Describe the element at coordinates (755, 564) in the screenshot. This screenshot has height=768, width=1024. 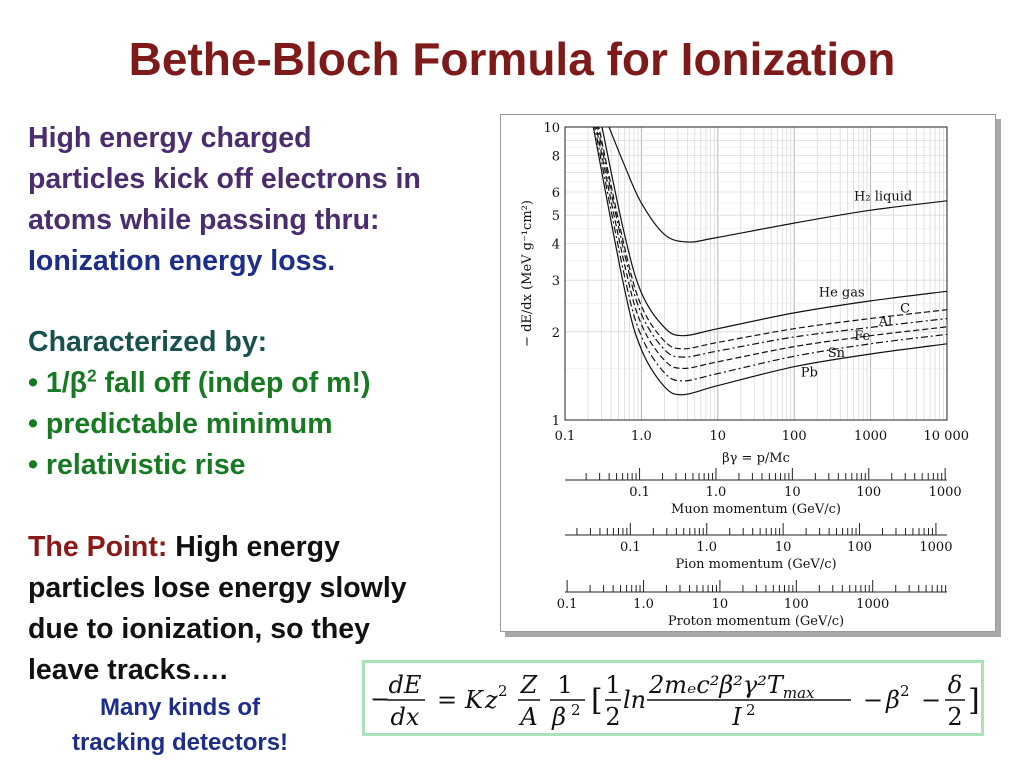
I see `momentum-axis-label: Pion momentum (GeV/c)` at that location.